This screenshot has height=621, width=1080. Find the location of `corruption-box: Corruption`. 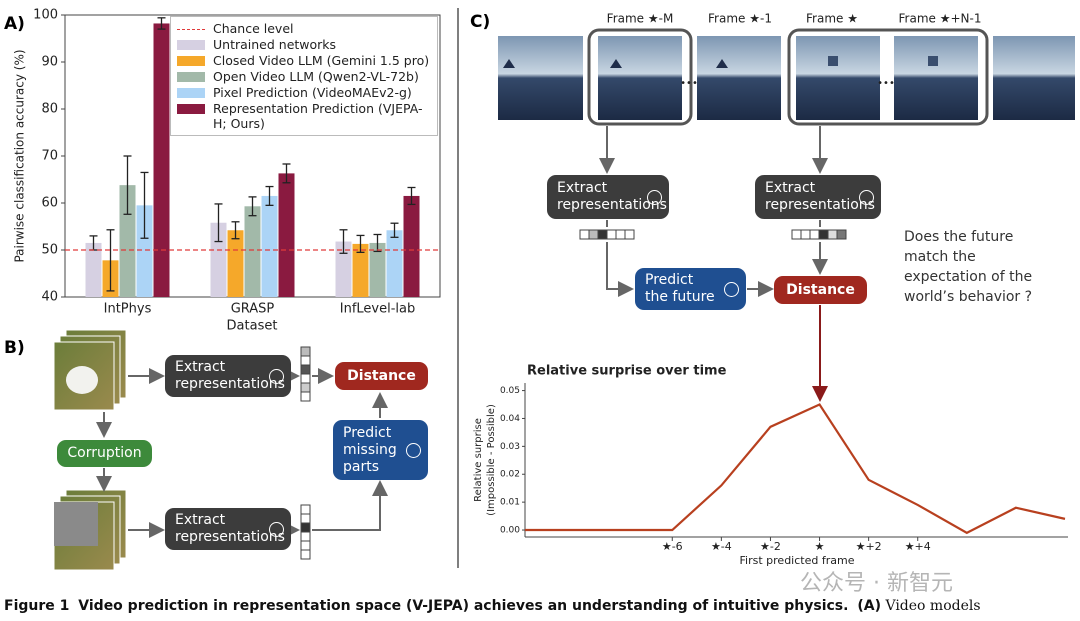

corruption-box: Corruption is located at coordinates (104, 453).